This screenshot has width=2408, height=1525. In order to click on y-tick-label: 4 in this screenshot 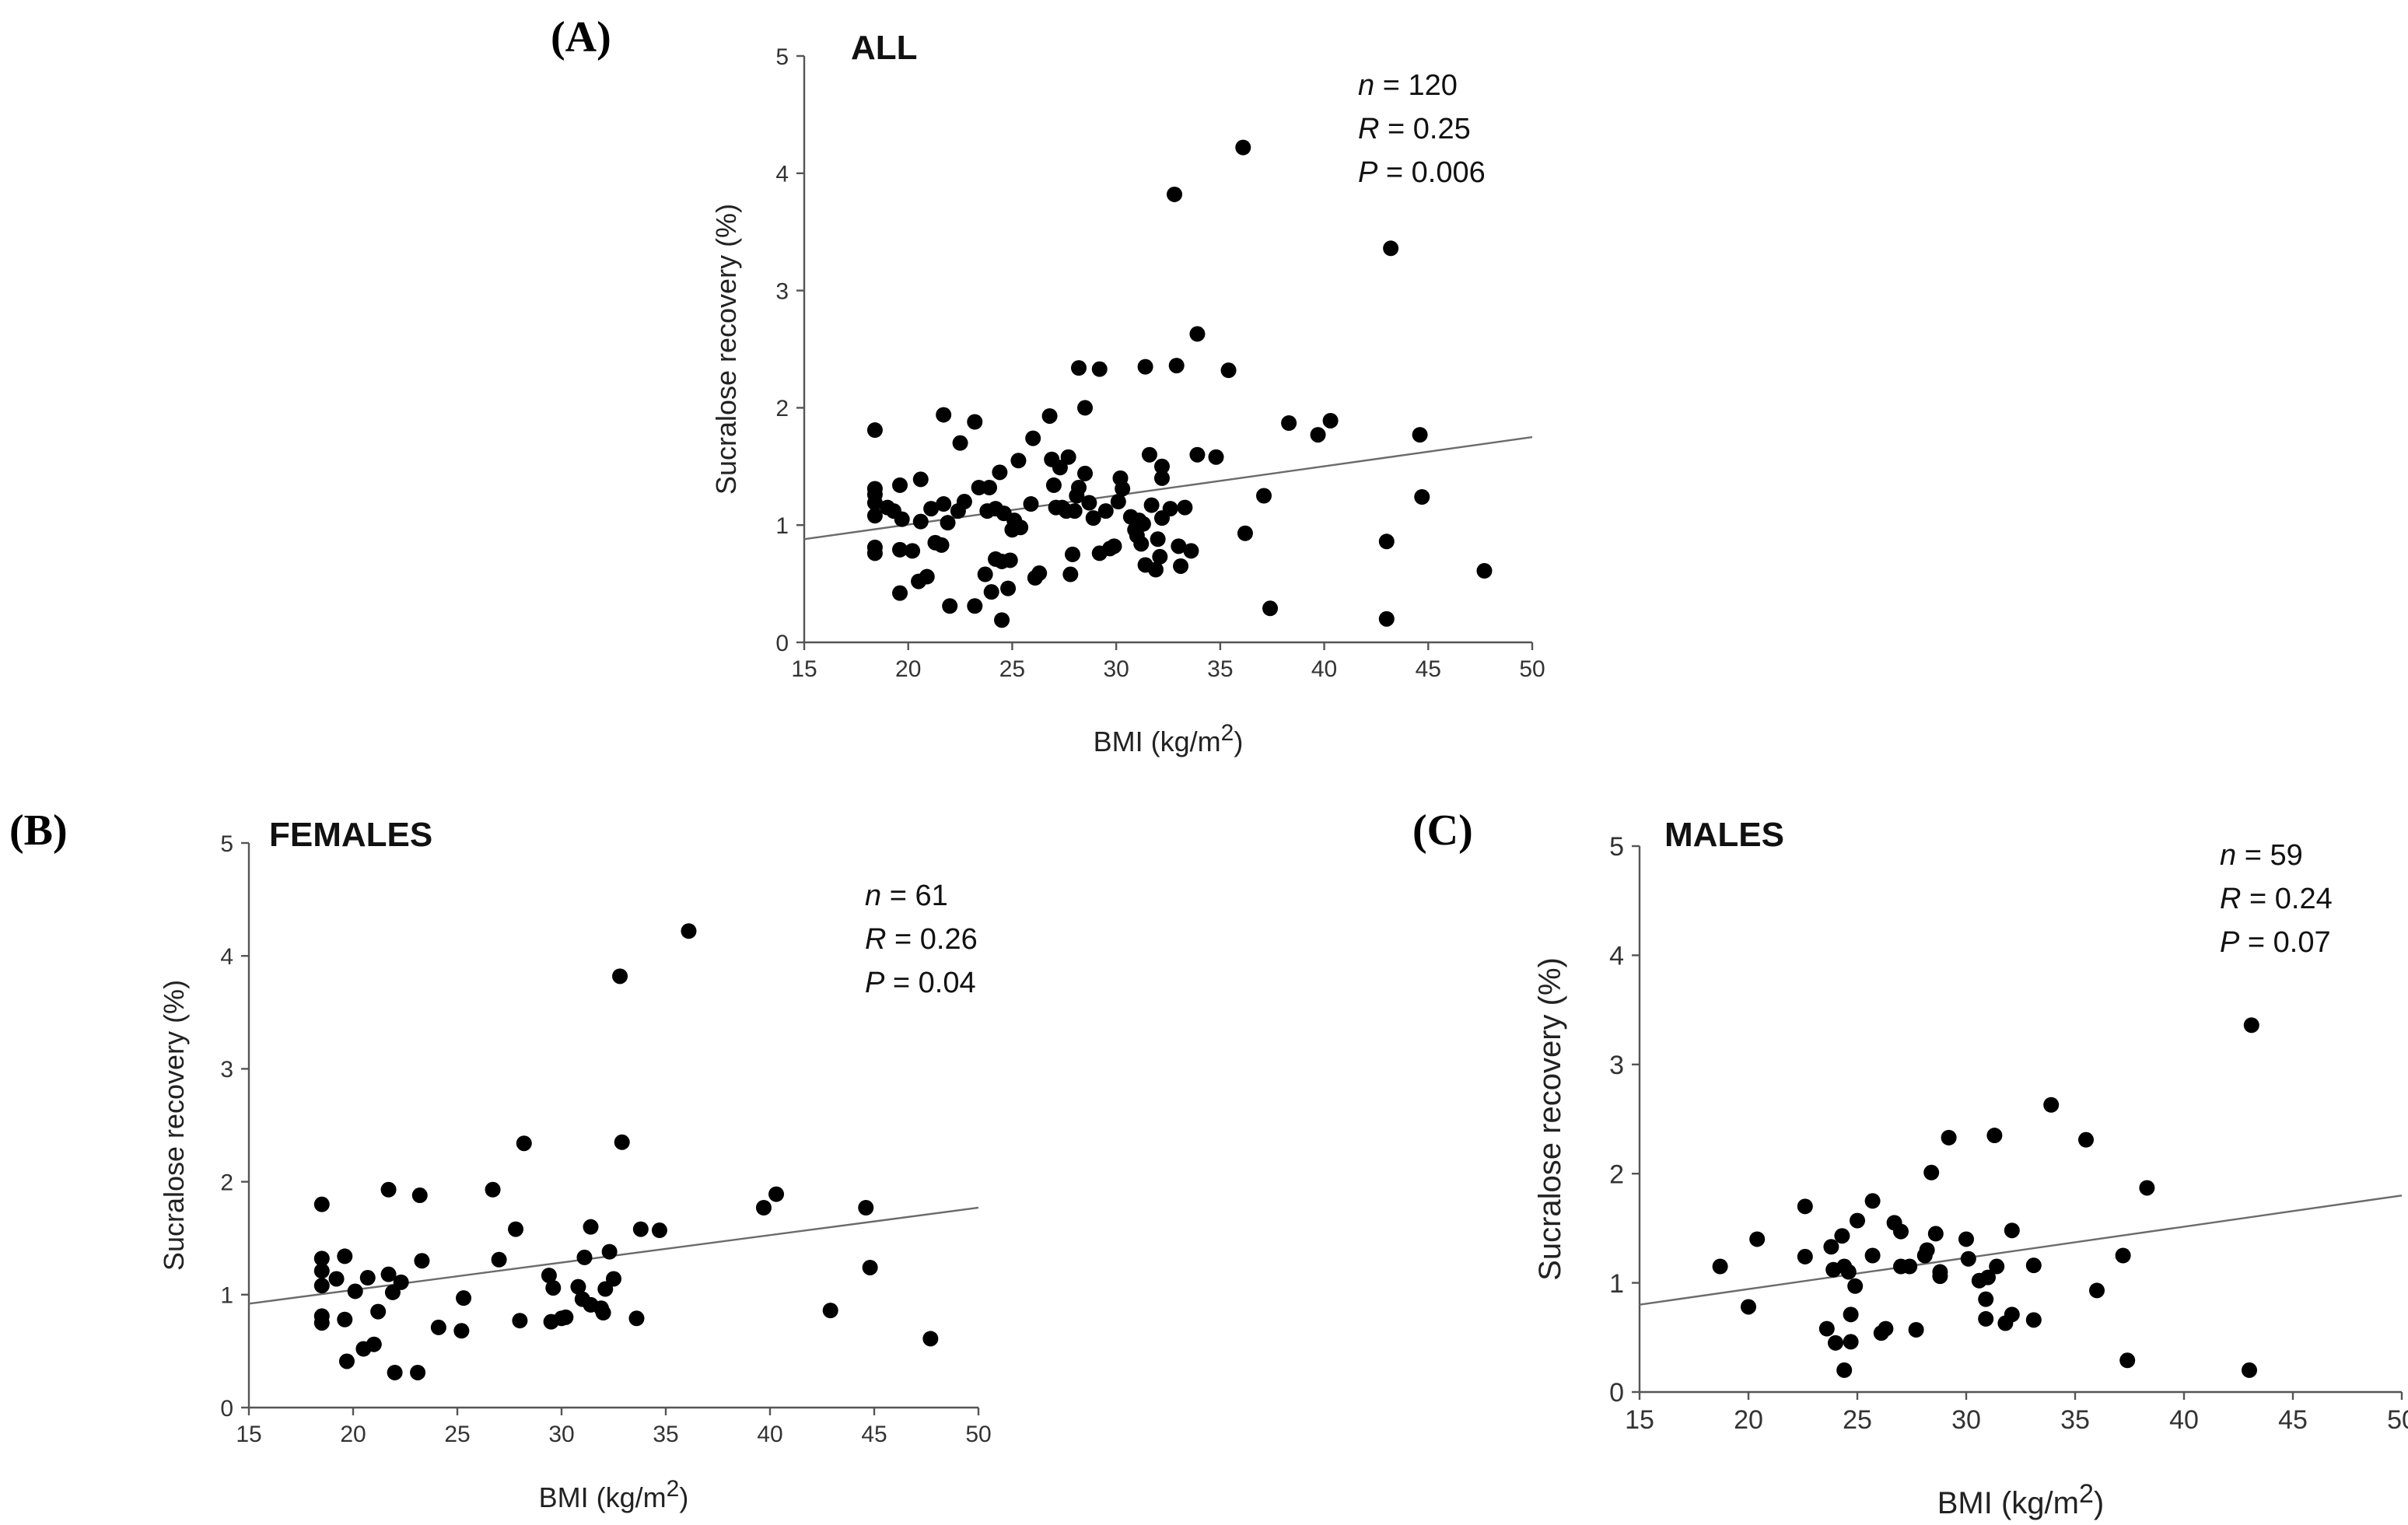, I will do `click(1617, 957)`.